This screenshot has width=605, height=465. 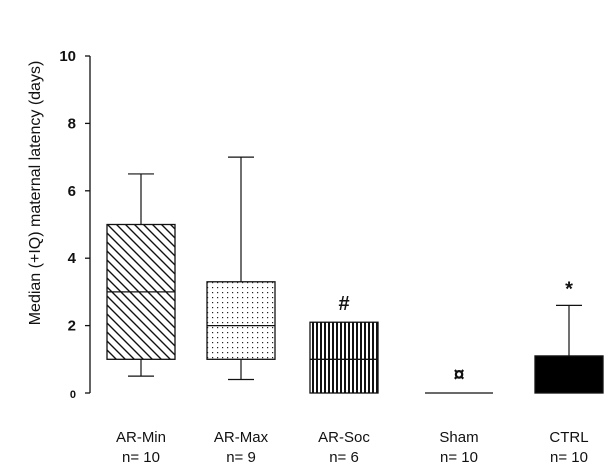 What do you see at coordinates (72, 123) in the screenshot?
I see `y-tick-label: 8` at bounding box center [72, 123].